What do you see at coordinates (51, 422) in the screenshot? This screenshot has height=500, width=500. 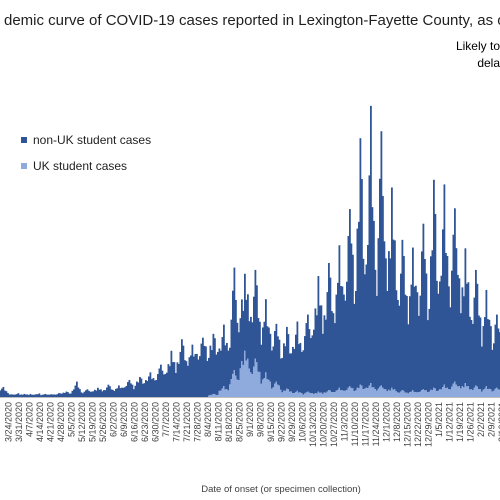 I see `x-tick-label: 4/21/2020` at bounding box center [51, 422].